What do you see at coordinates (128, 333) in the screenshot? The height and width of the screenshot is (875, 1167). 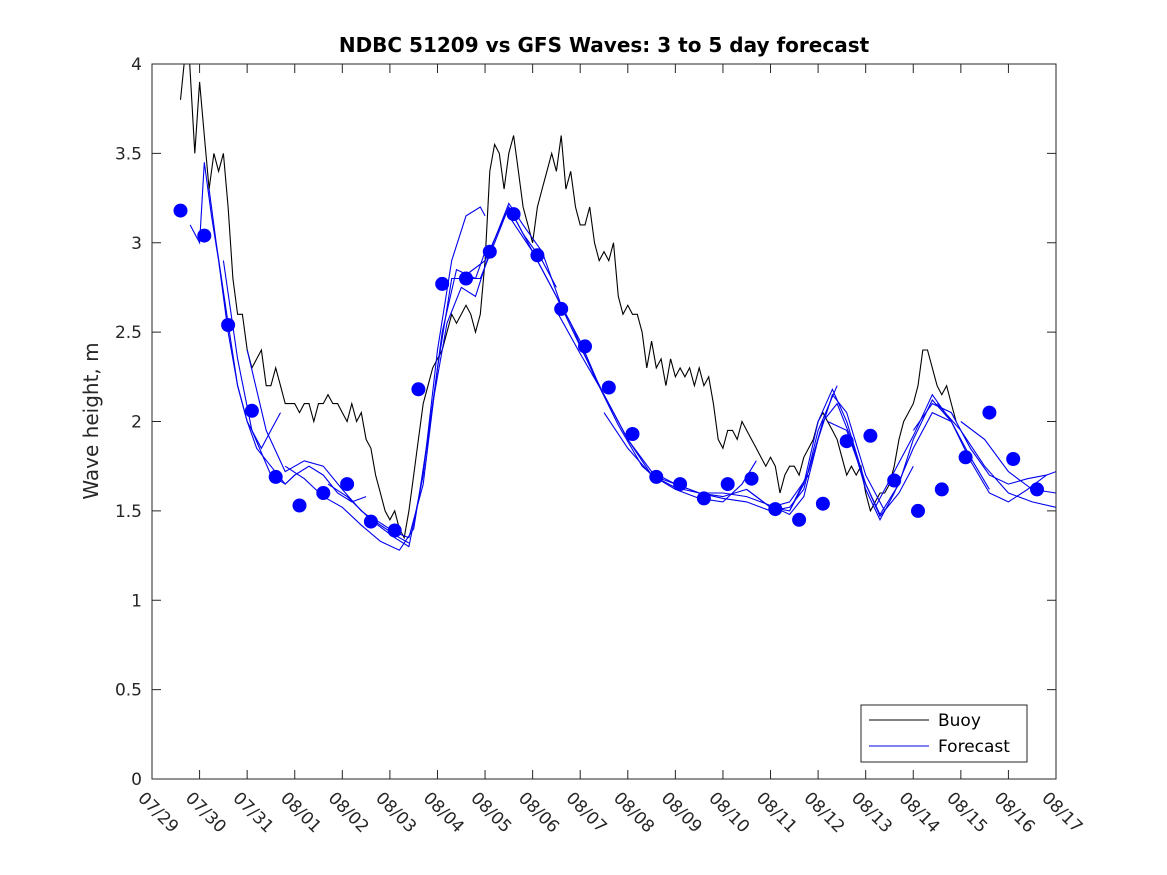 I see `y-tick-label: 2.5` at bounding box center [128, 333].